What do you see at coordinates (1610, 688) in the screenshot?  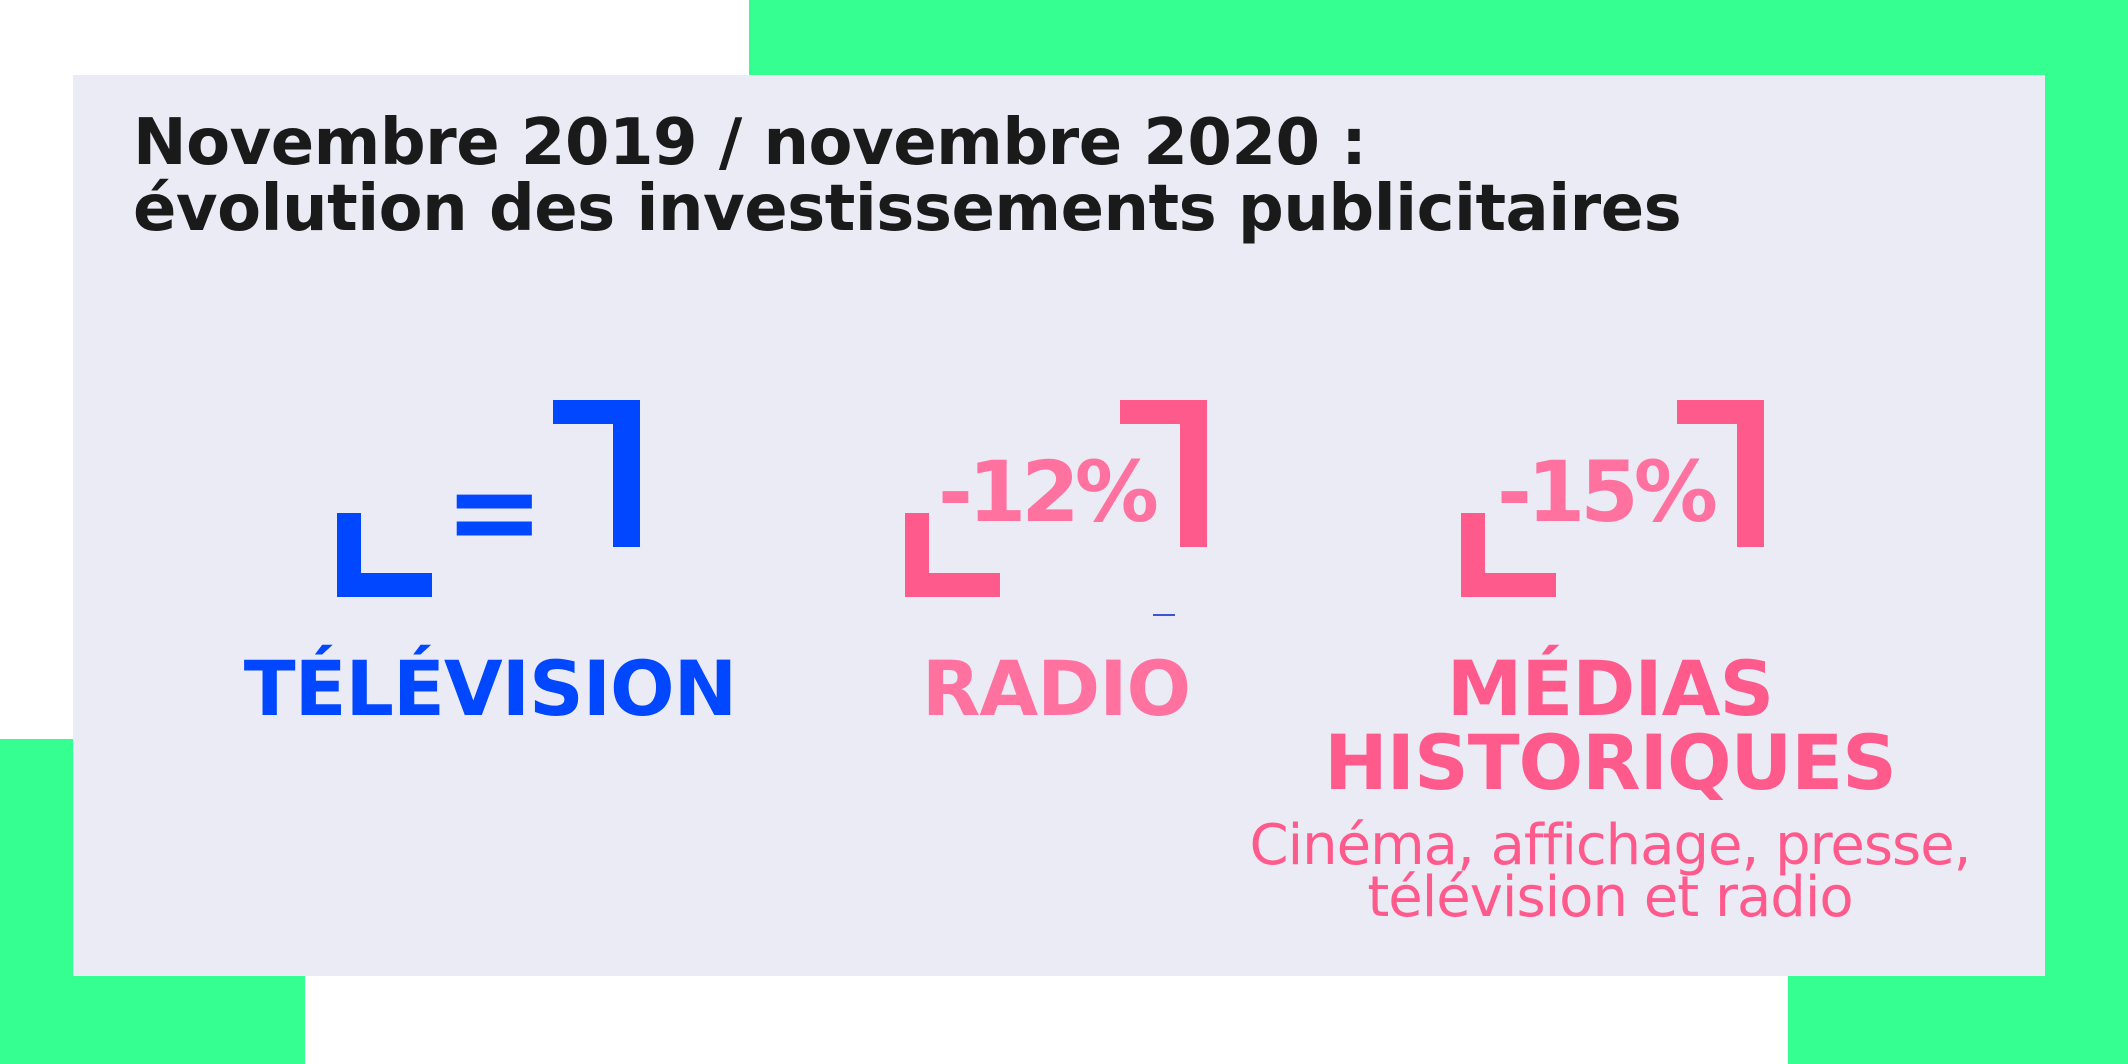 I see `stat-label-line-1: MÉDIAS` at bounding box center [1610, 688].